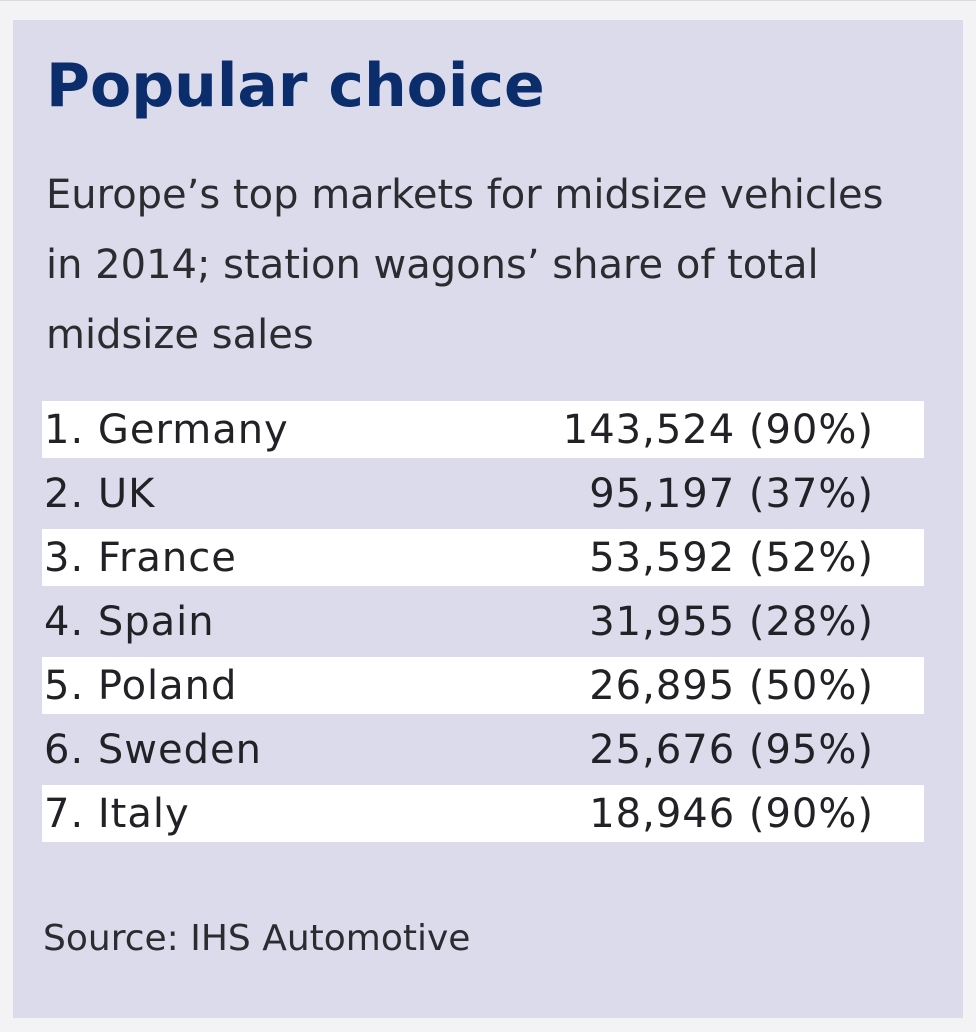  What do you see at coordinates (731, 494) in the screenshot?
I see `sales-value: 95,197 (37%)` at bounding box center [731, 494].